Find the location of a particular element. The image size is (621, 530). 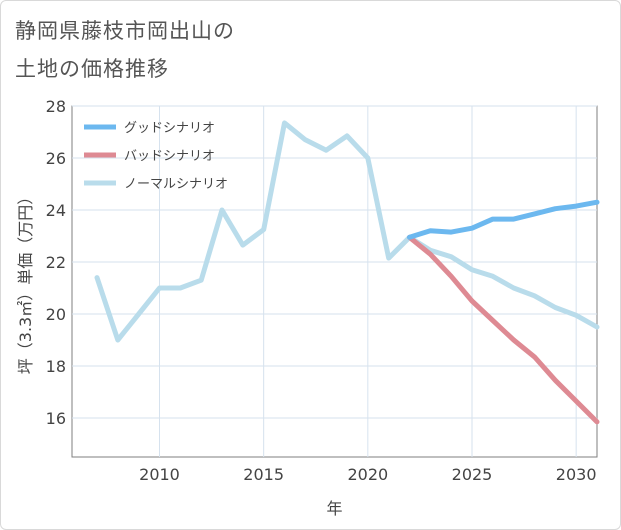

x-tick-label: 2010 is located at coordinates (159, 474).